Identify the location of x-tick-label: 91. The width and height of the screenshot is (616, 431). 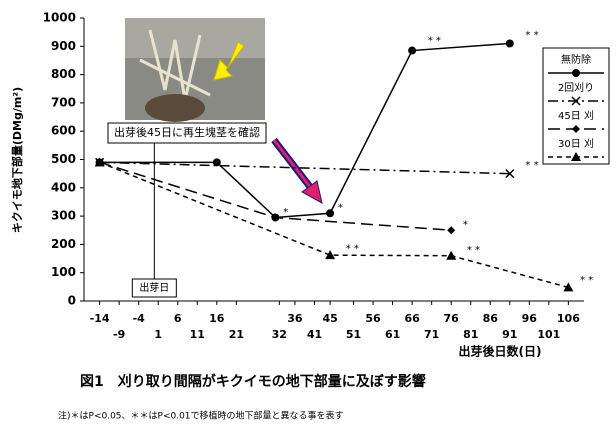
(509, 334).